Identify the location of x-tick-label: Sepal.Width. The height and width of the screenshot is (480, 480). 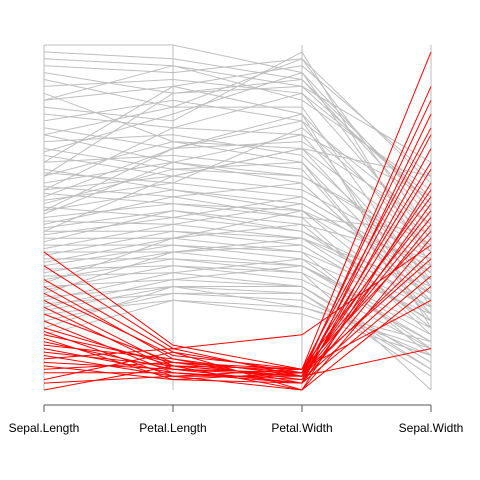
(431, 428).